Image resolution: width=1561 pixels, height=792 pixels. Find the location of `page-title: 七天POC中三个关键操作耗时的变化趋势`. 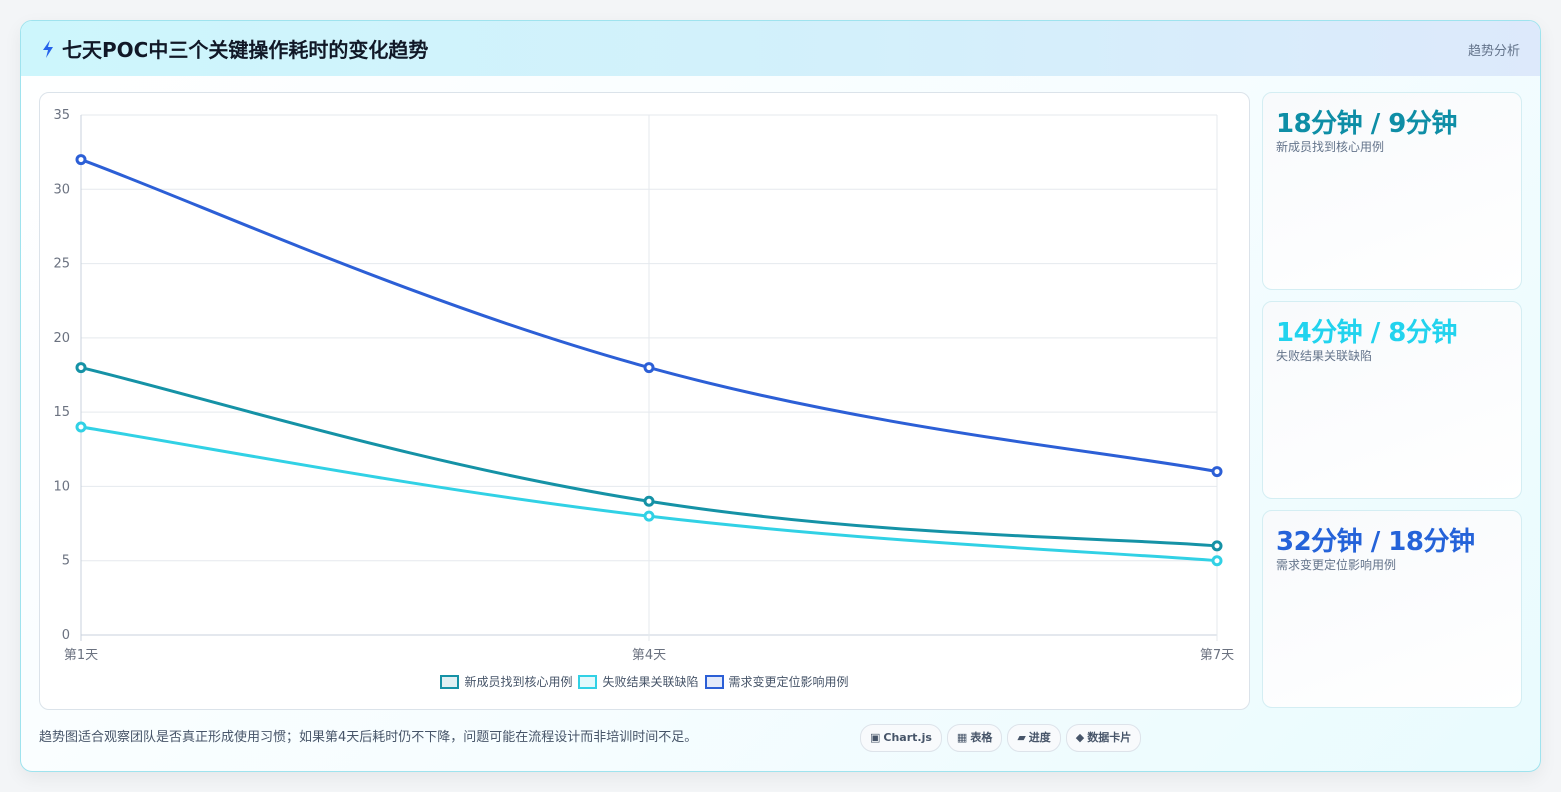

page-title: 七天POC中三个关键操作耗时的变化趋势 is located at coordinates (245, 50).